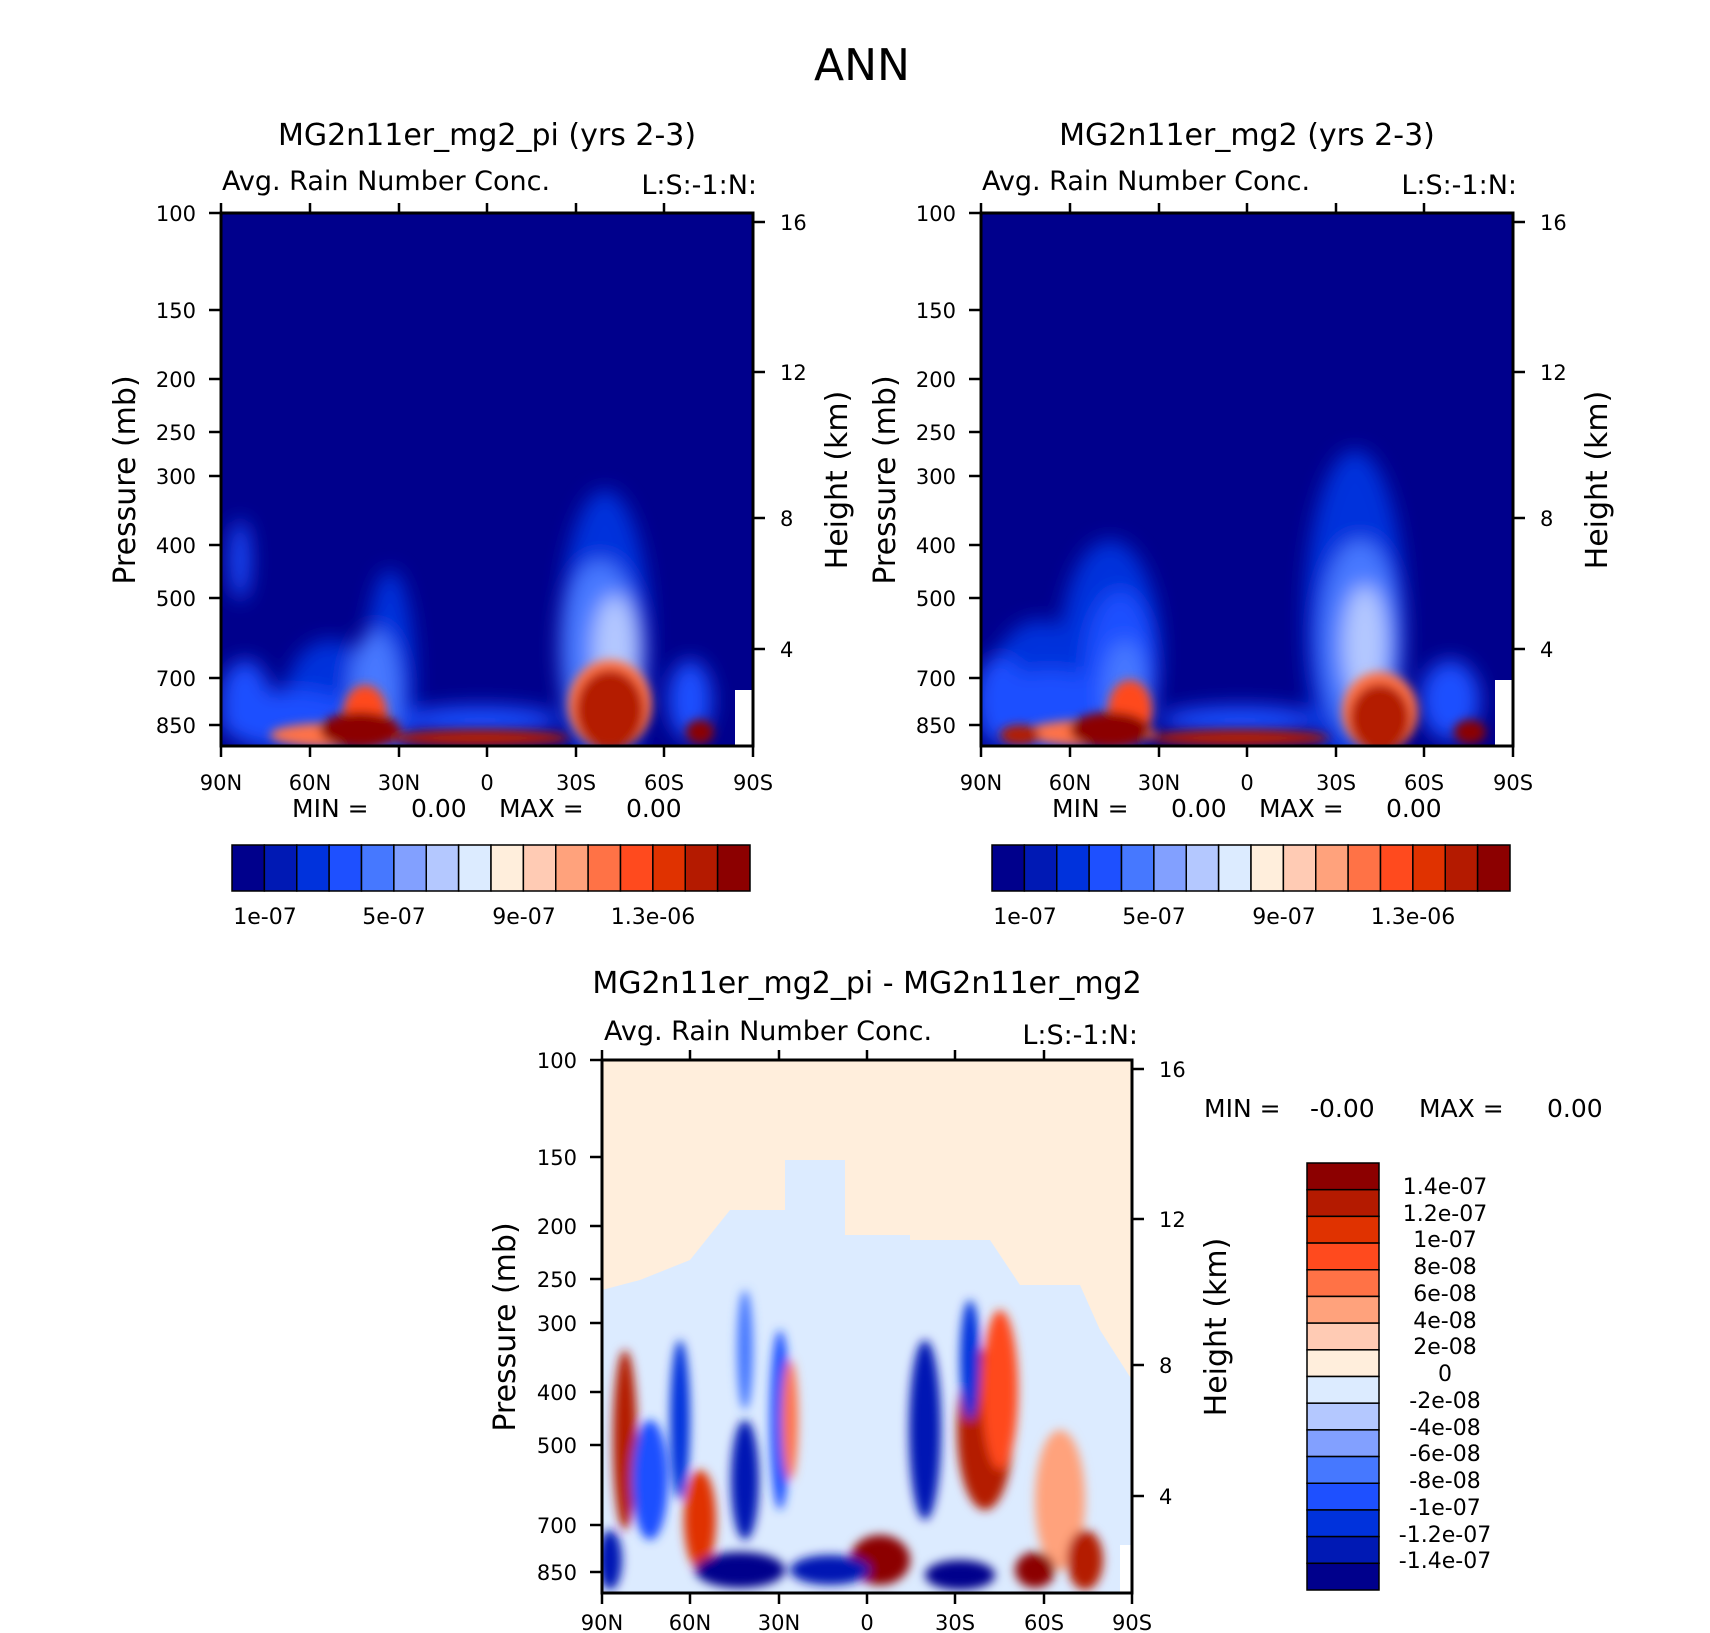 This screenshot has width=1710, height=1633. I want to click on panel-left-units: L:S:-1:N:, so click(699, 185).